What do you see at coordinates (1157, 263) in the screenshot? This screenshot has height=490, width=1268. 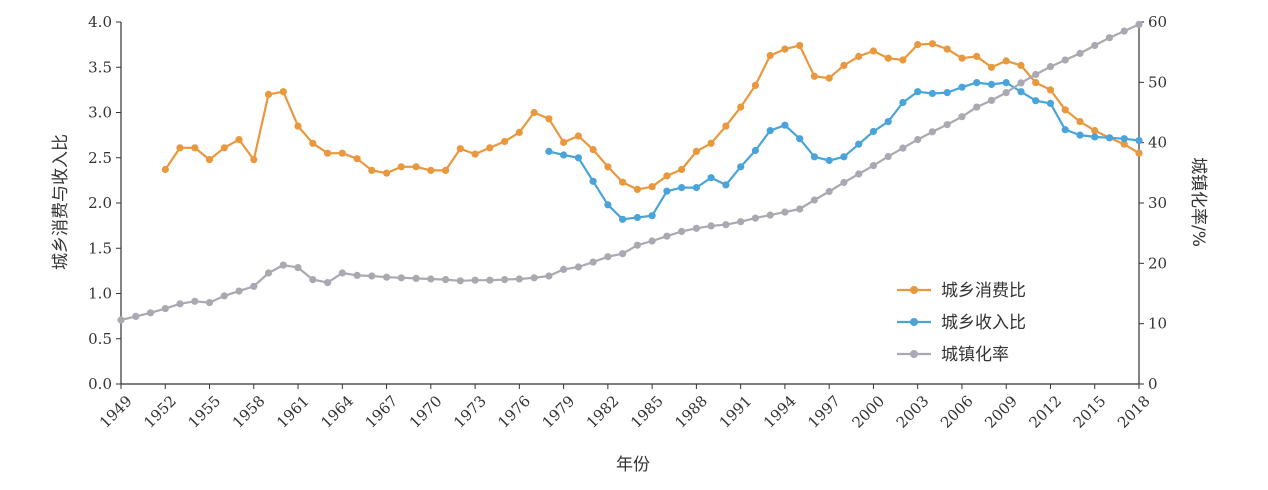 I see `y-right-tick-label: 20` at bounding box center [1157, 263].